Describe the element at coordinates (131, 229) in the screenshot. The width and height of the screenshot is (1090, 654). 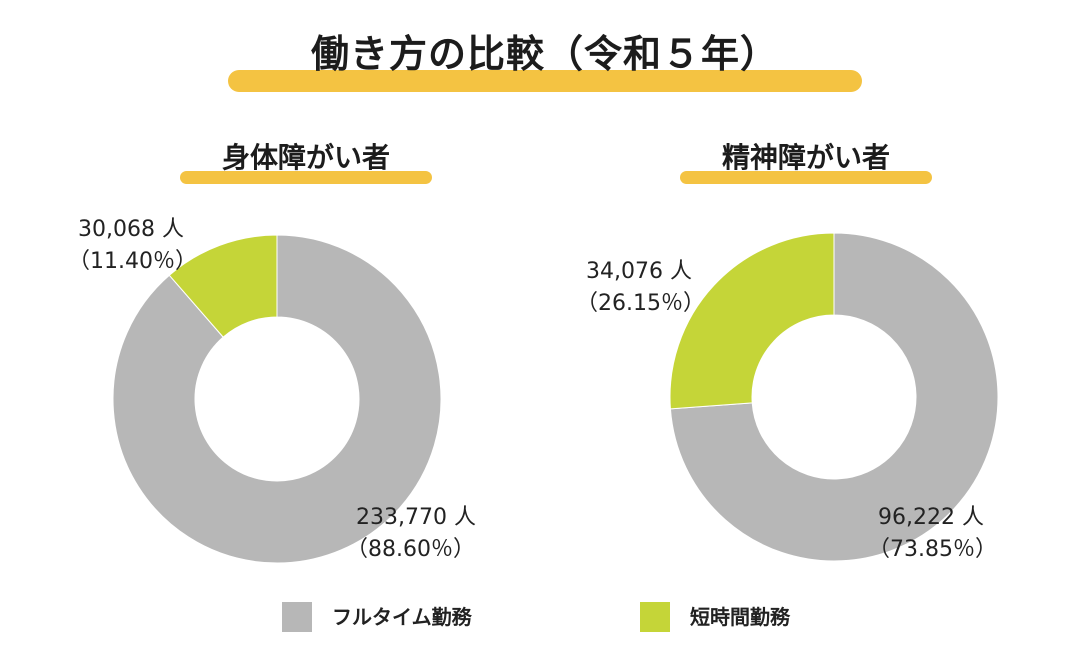
I see `data-label-short-time-count: 30,068 人` at that location.